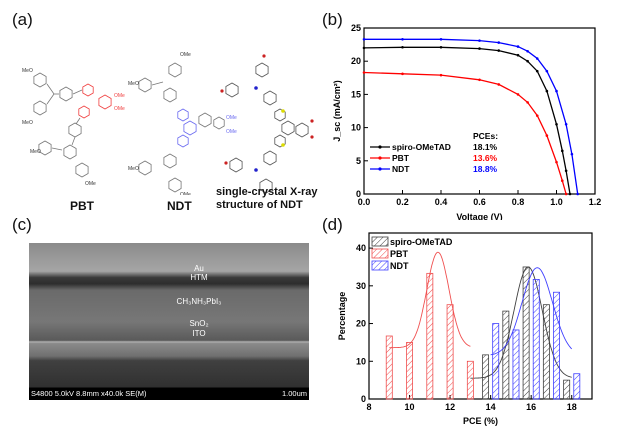 The image size is (640, 438). I want to click on sem-scale: 1.00um, so click(294, 393).